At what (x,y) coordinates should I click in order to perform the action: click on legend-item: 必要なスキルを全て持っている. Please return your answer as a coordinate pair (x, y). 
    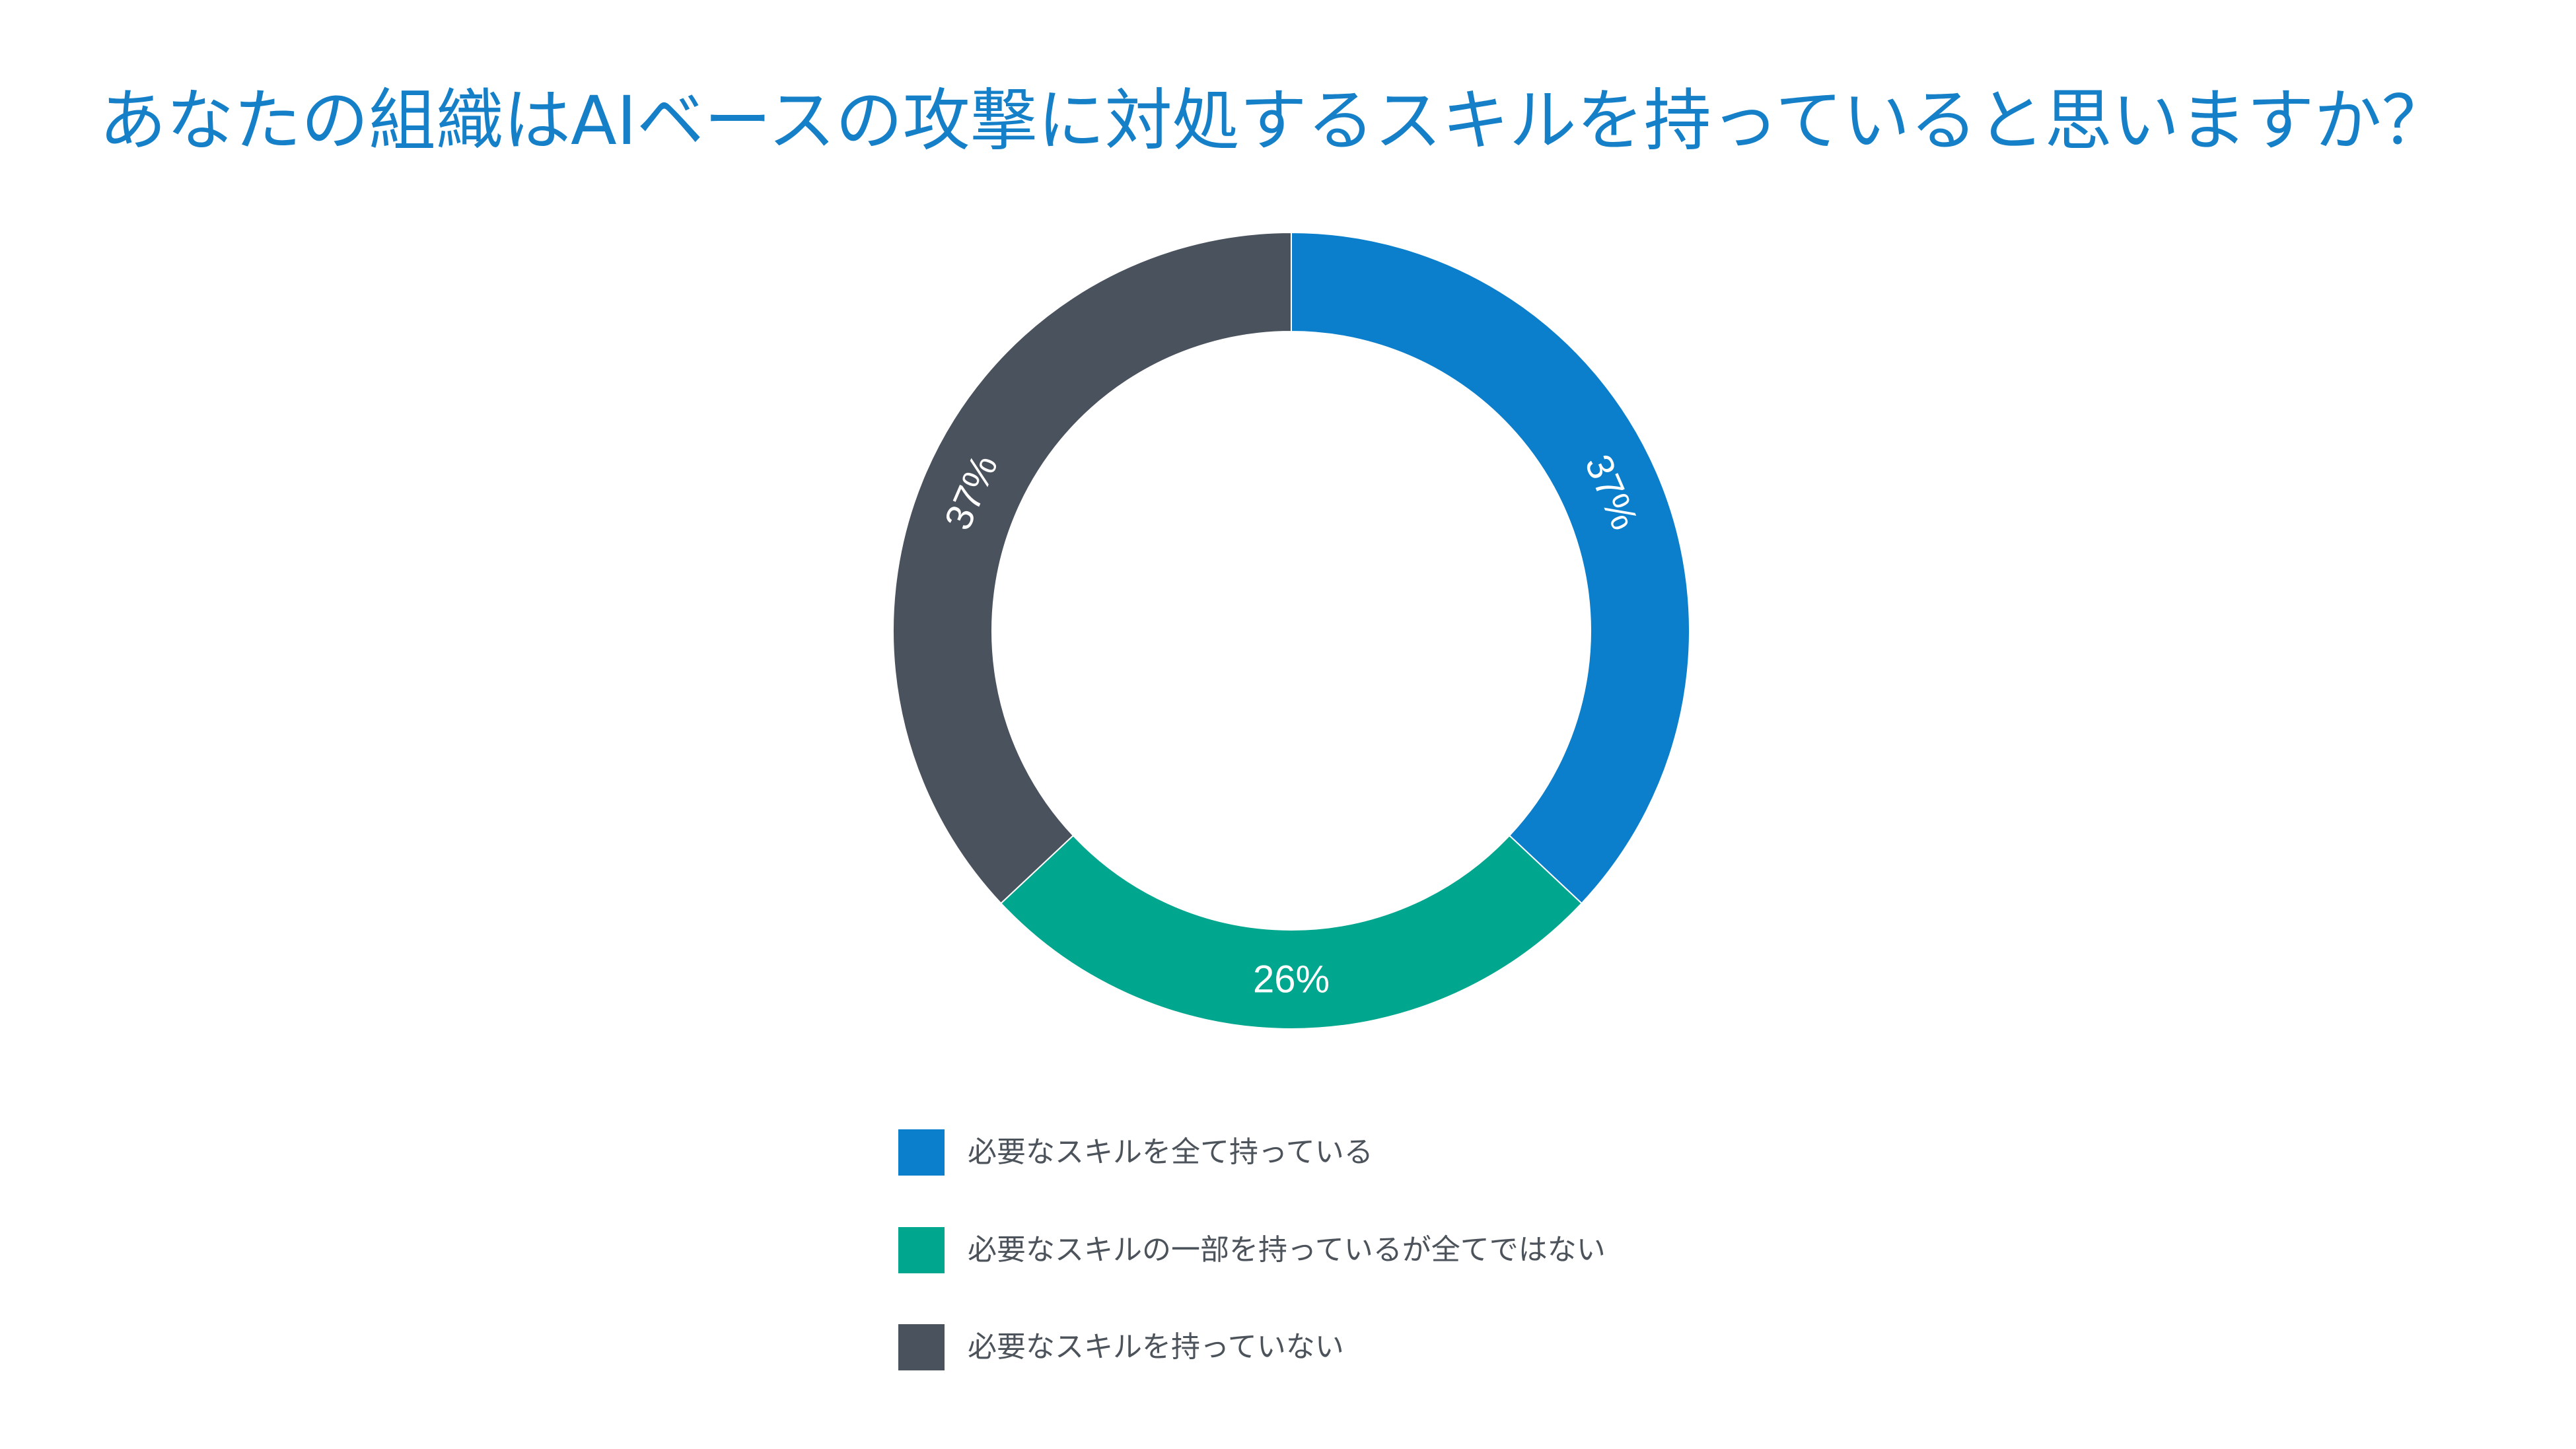
    Looking at the image, I should click on (1136, 1153).